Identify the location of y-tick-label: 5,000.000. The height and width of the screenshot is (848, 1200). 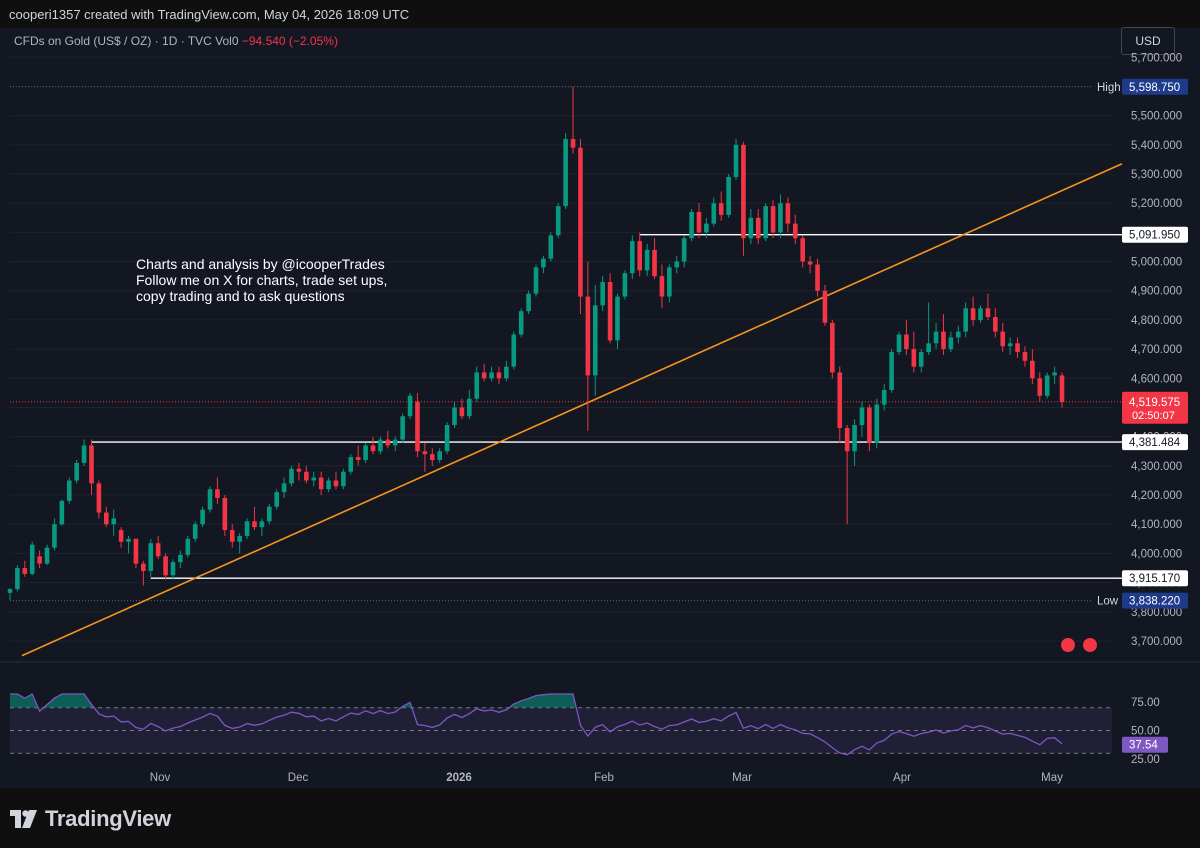
(1156, 263).